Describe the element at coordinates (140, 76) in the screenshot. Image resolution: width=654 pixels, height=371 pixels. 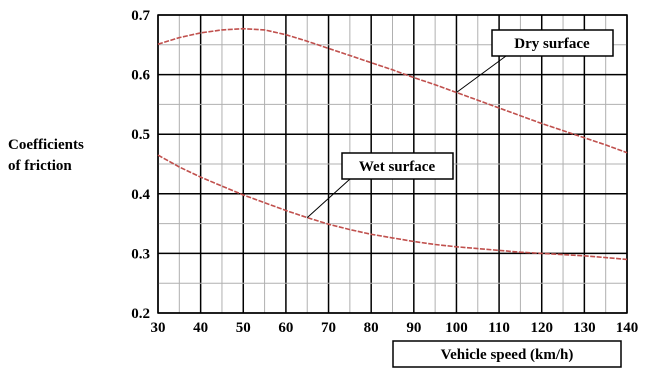
I see `y-tick-label: 0.6` at that location.